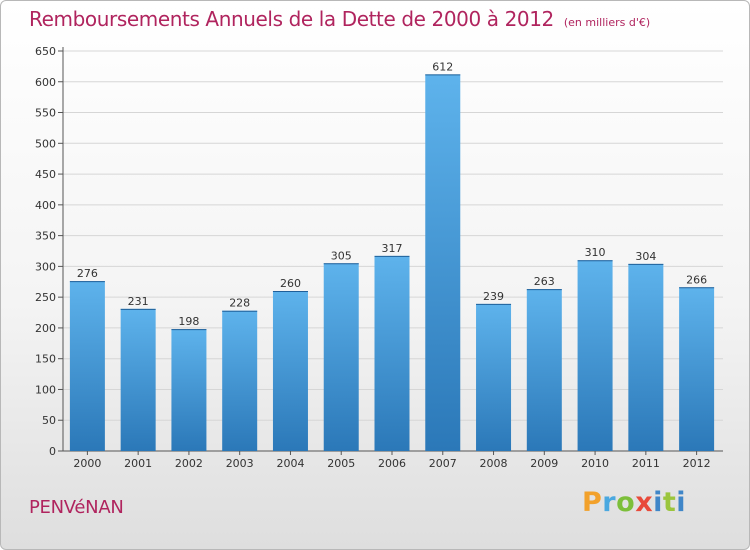  Describe the element at coordinates (45, 82) in the screenshot. I see `y-tick-label: 600` at that location.